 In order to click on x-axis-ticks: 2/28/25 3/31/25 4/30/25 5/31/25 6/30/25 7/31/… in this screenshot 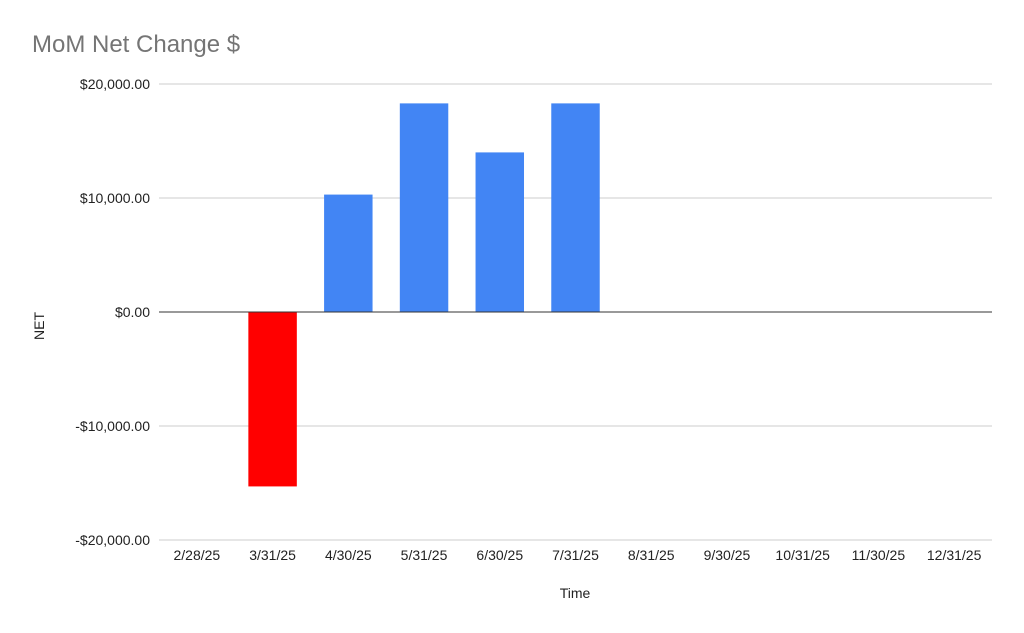, I will do `click(578, 555)`.